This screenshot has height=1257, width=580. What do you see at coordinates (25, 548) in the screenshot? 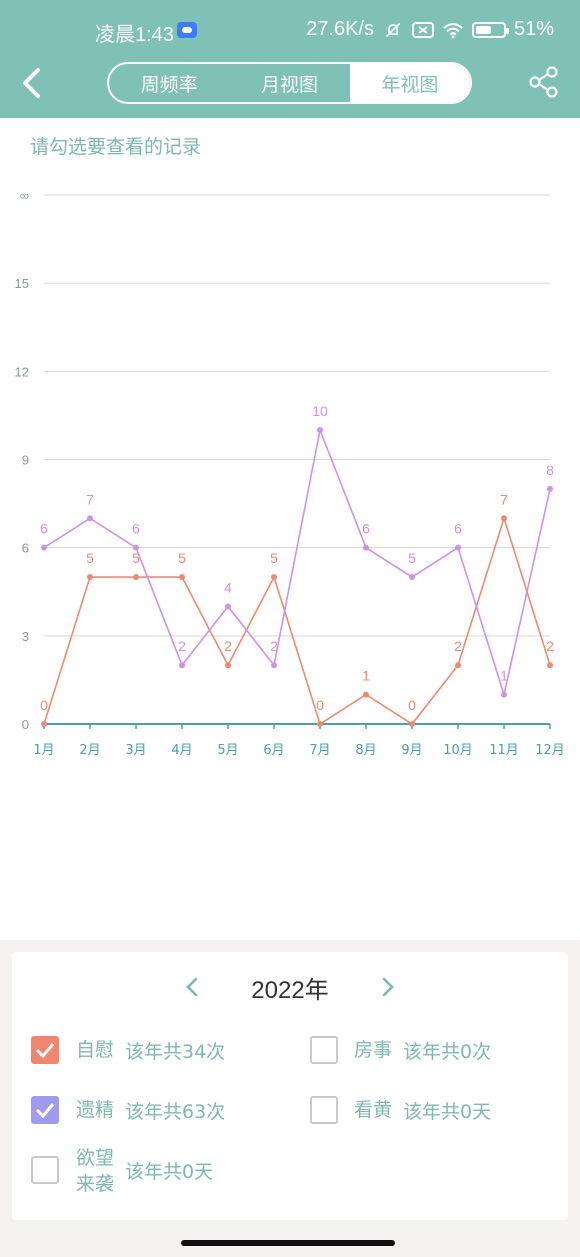
I see `y-tick-label: 6` at bounding box center [25, 548].